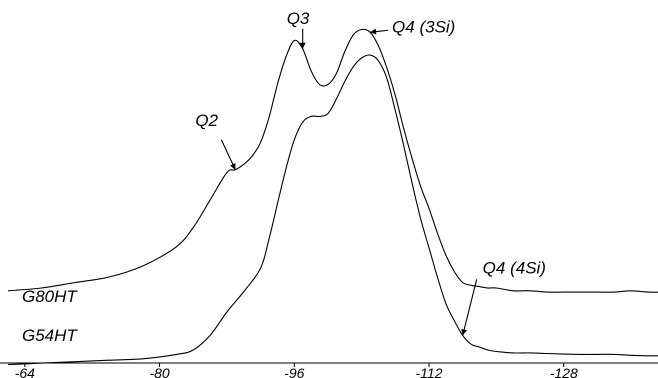 The height and width of the screenshot is (378, 658). What do you see at coordinates (294, 371) in the screenshot?
I see `x-tick-label: -96` at bounding box center [294, 371].